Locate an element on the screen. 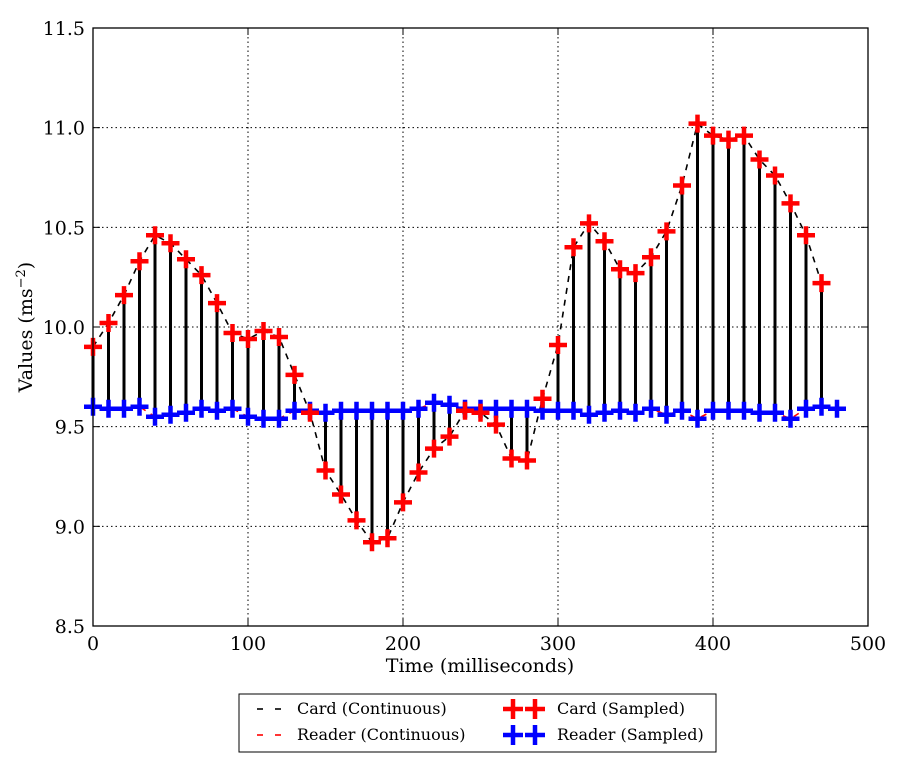 This screenshot has height=767, width=900. legend-item-card-sampled: Card (Sampled) is located at coordinates (594, 709).